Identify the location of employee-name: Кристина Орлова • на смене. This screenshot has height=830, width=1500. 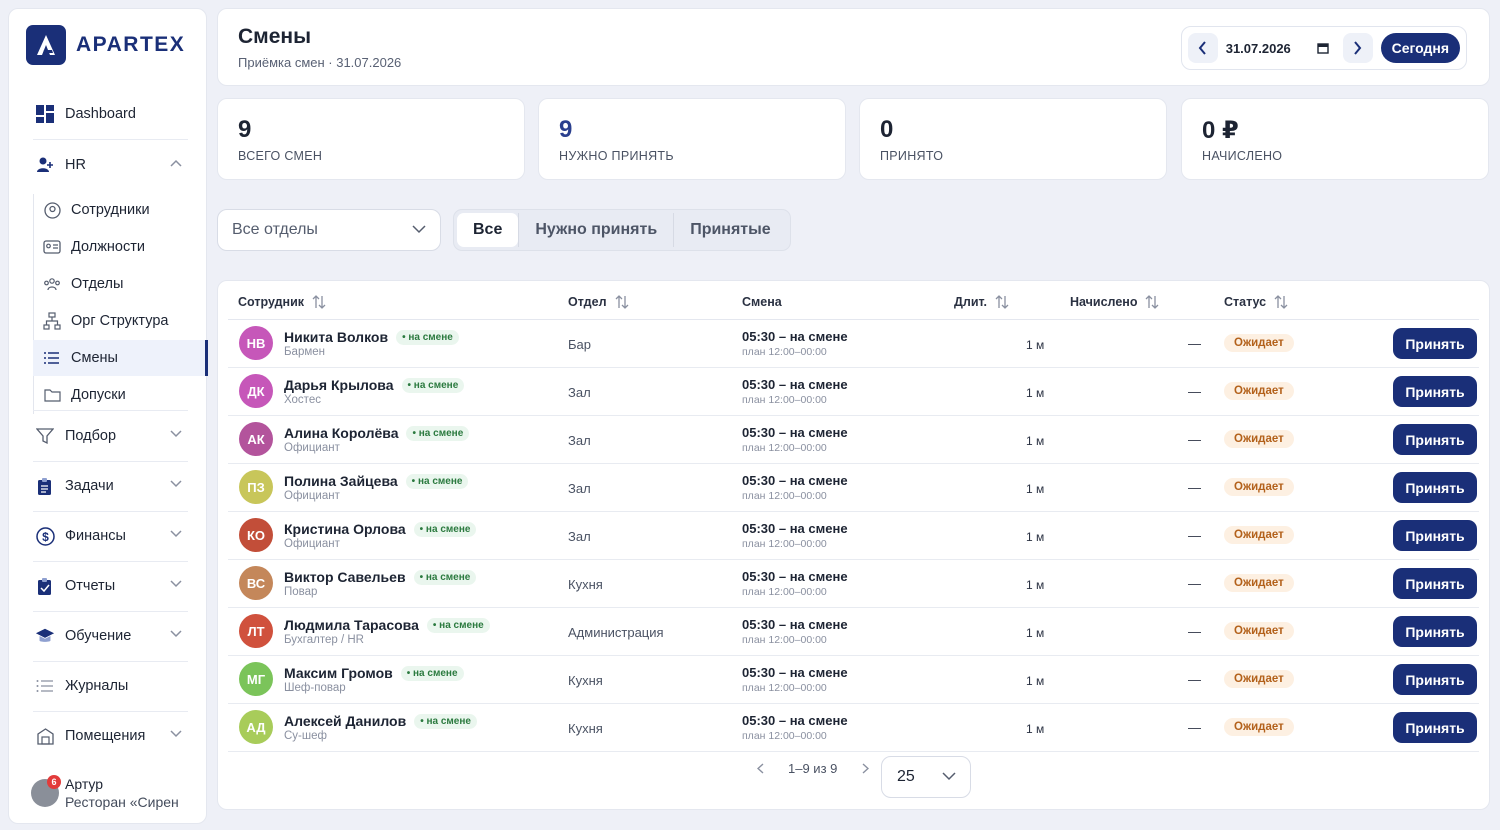
(380, 529).